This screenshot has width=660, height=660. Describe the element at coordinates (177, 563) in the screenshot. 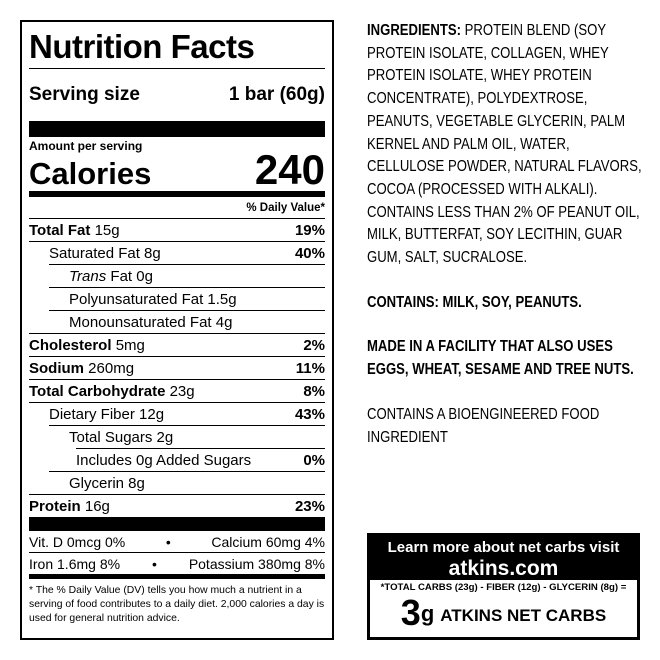

I see `vitamin-row: Iron 1.6mg 8% • Potassium 380mg 8%` at that location.